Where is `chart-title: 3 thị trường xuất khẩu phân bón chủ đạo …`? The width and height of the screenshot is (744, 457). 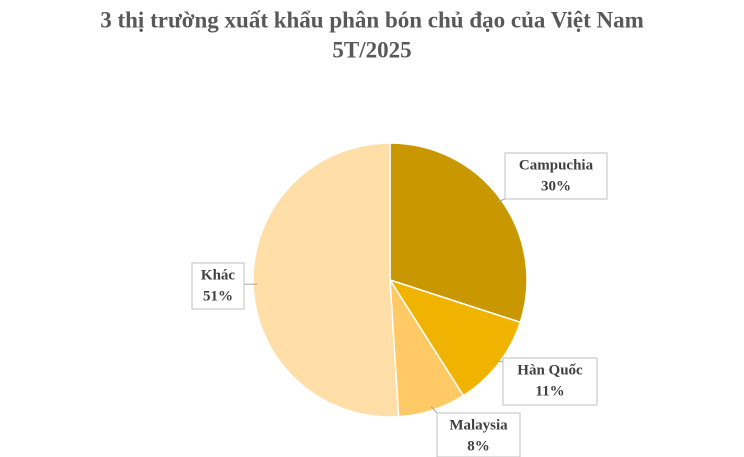
chart-title: 3 thị trường xuất khẩu phân bón chủ đạo … is located at coordinates (372, 19).